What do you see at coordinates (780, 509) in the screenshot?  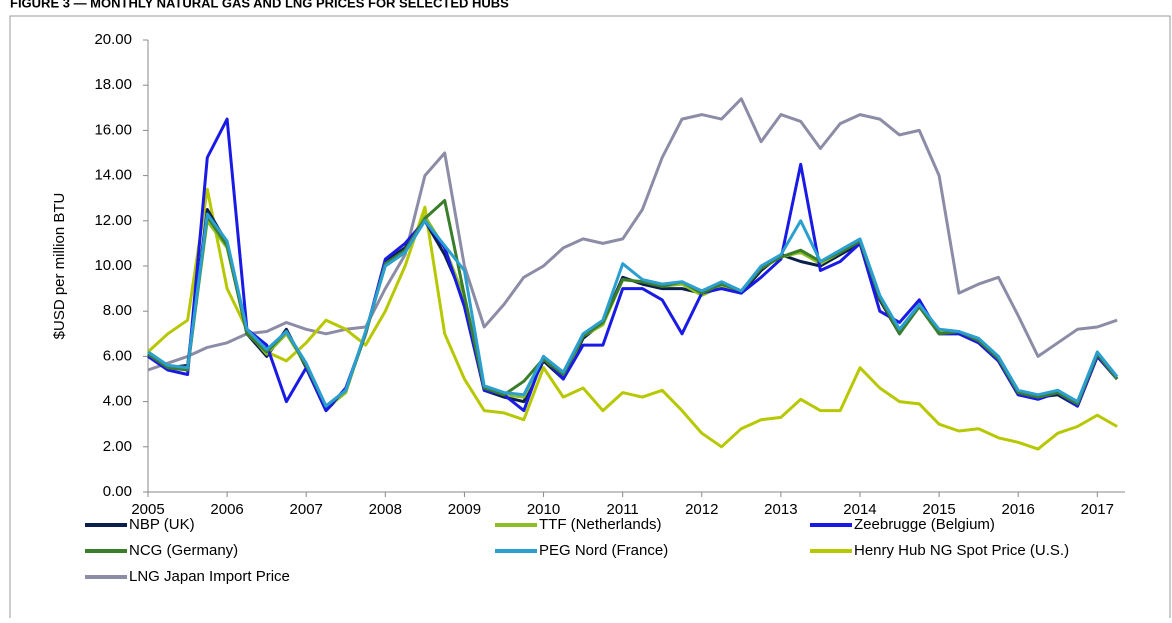 I see `x-tick-label: 2013` at bounding box center [780, 509].